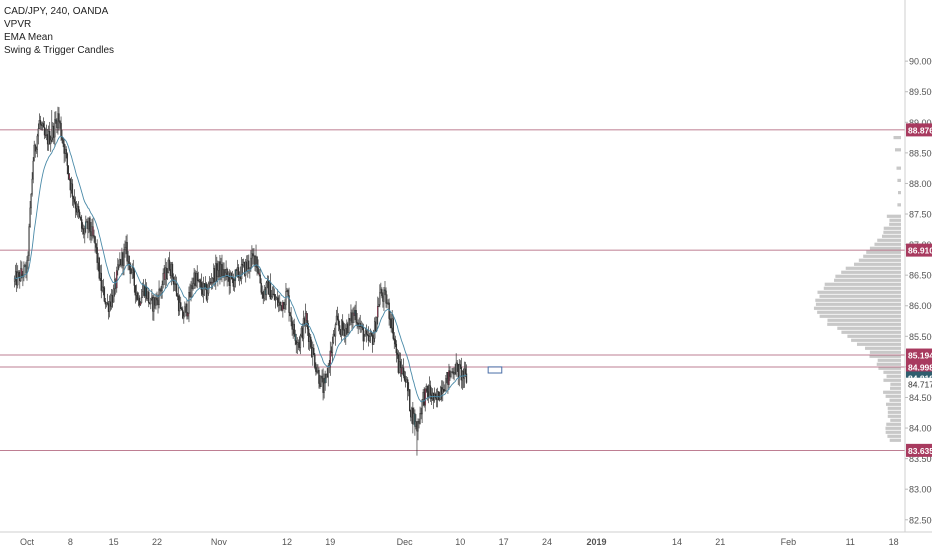 This screenshot has width=932, height=555. I want to click on level-price-label-bg, so click(919, 130).